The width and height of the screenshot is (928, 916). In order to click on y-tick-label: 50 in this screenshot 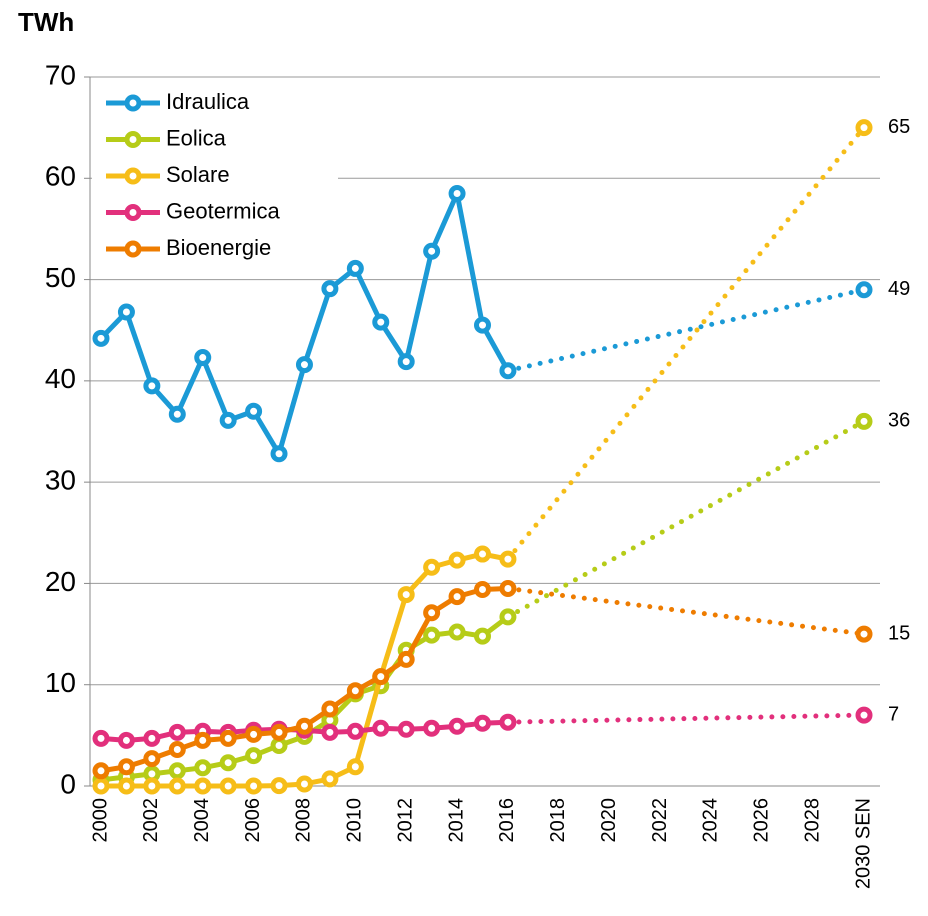, I will do `click(60, 277)`.